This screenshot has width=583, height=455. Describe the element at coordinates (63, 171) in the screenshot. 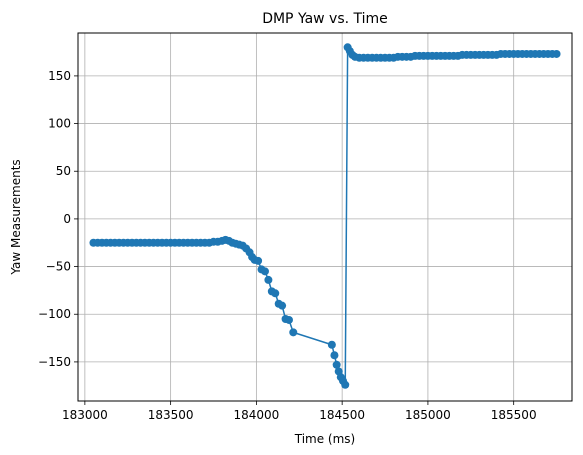

I see `y-tick-label: 50` at that location.